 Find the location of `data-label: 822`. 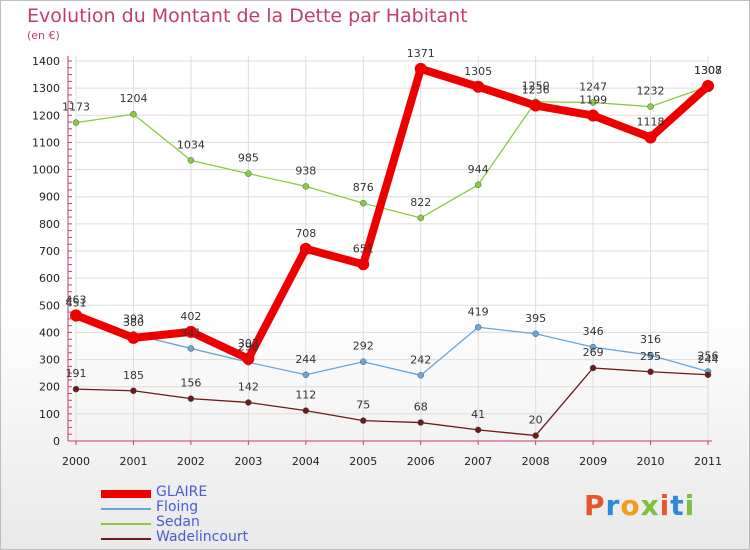

data-label: 822 is located at coordinates (420, 202).